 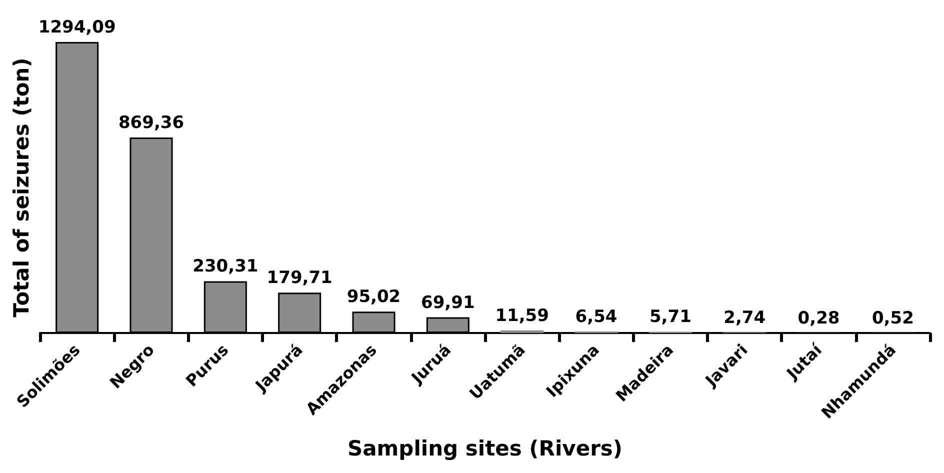 What do you see at coordinates (819, 318) in the screenshot?
I see `data-label: 0,28` at bounding box center [819, 318].